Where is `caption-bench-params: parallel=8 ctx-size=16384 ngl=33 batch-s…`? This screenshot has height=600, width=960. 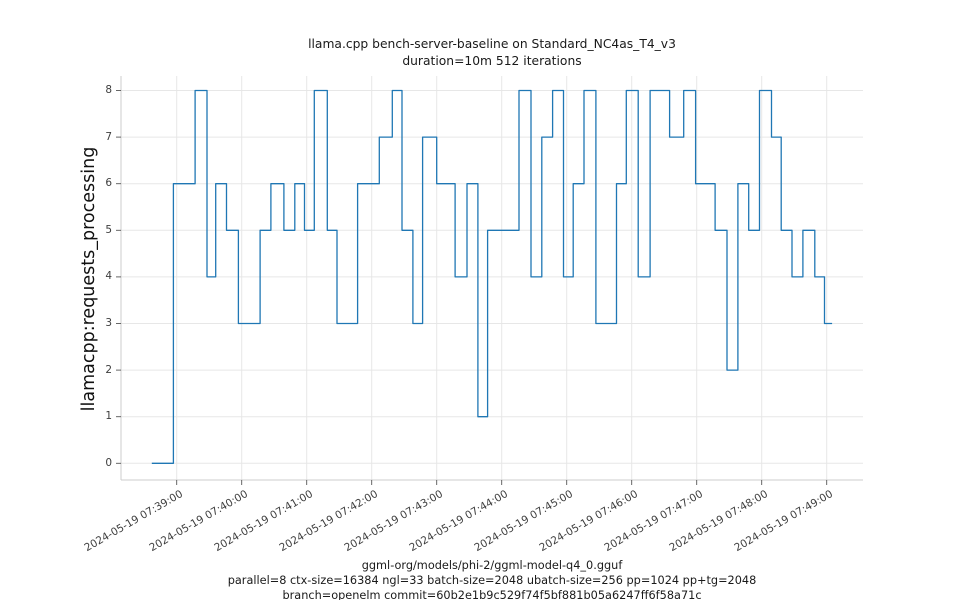 caption-bench-params: parallel=8 ctx-size=16384 ngl=33 batch-s… is located at coordinates (492, 580).